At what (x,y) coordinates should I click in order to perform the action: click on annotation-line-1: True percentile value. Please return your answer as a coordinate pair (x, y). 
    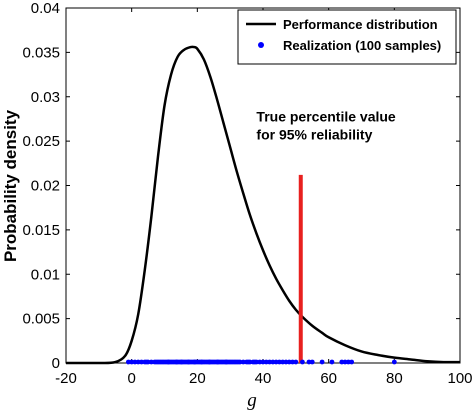
    Looking at the image, I should click on (325, 117).